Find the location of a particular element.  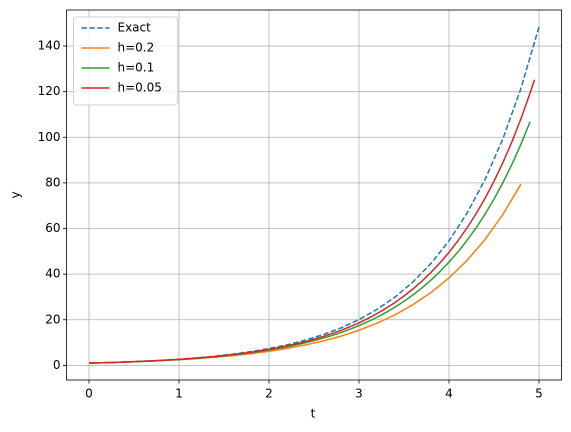

y-tick-label: 40 is located at coordinates (52, 274).